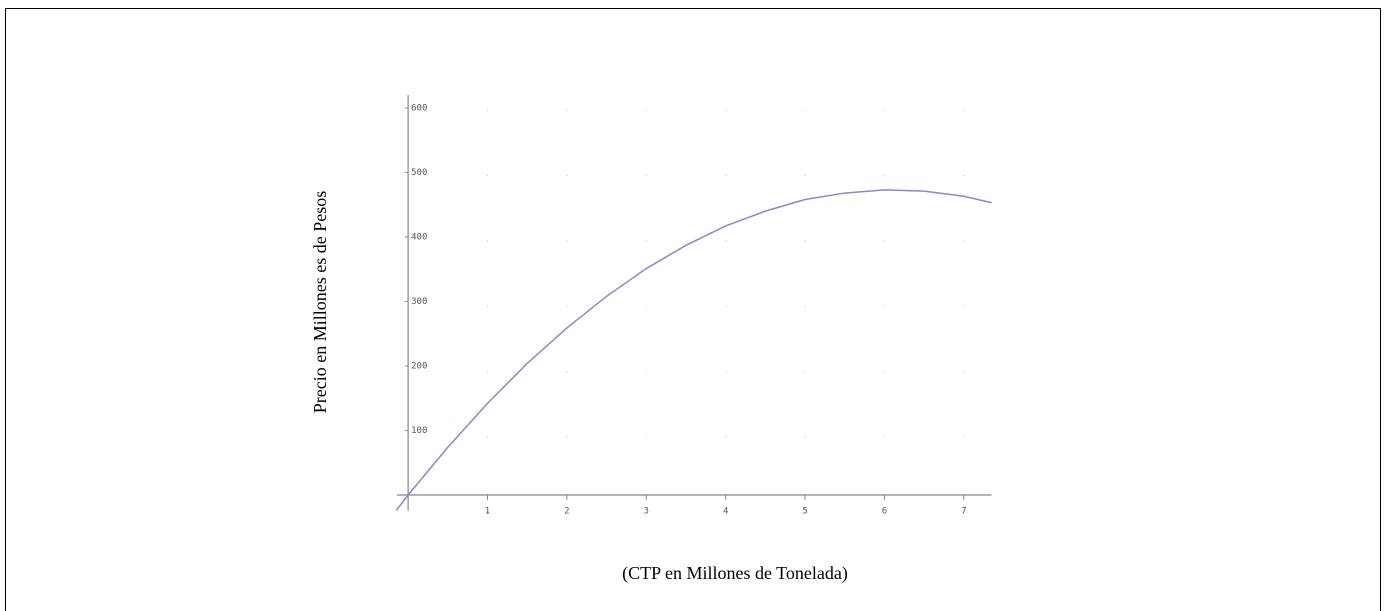 The height and width of the screenshot is (611, 1386). What do you see at coordinates (566, 512) in the screenshot?
I see `x-tick-label: 2` at bounding box center [566, 512].